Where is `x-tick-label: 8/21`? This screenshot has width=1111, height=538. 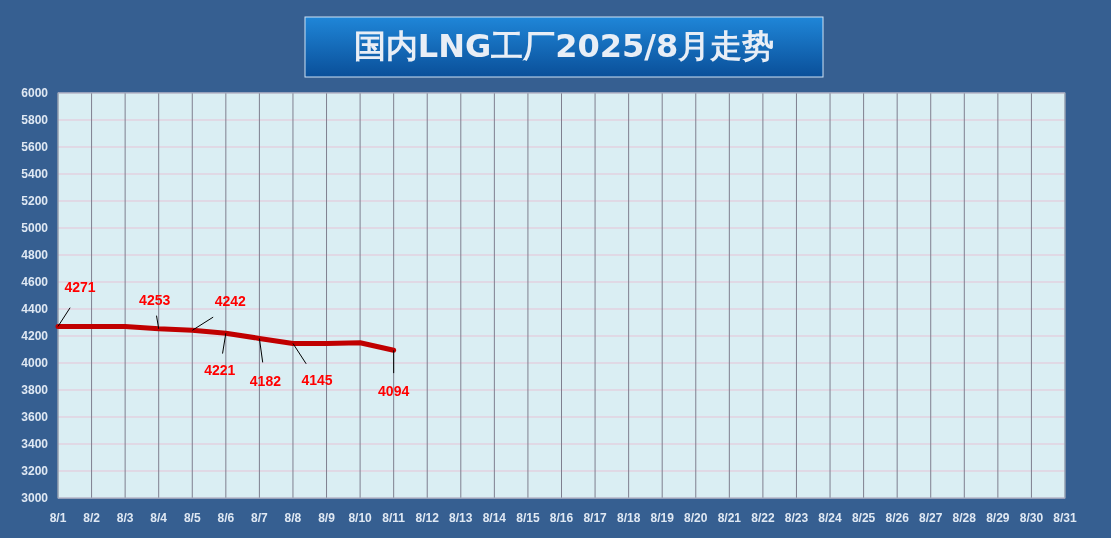 x-tick-label: 8/21 is located at coordinates (729, 518).